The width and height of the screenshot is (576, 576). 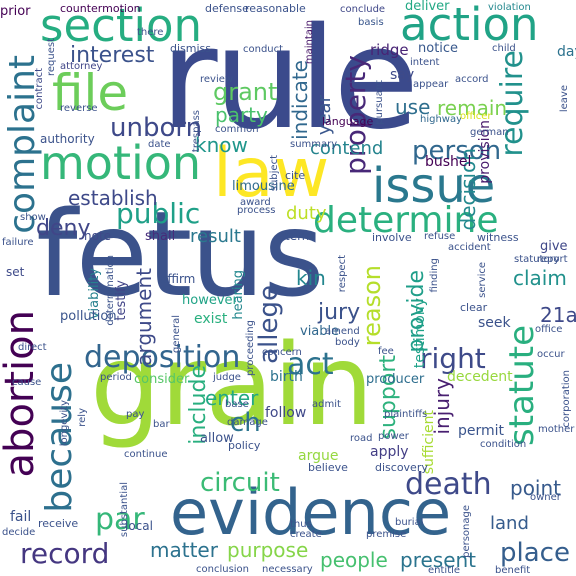 I want to click on word-deny: deny, so click(x=63, y=228).